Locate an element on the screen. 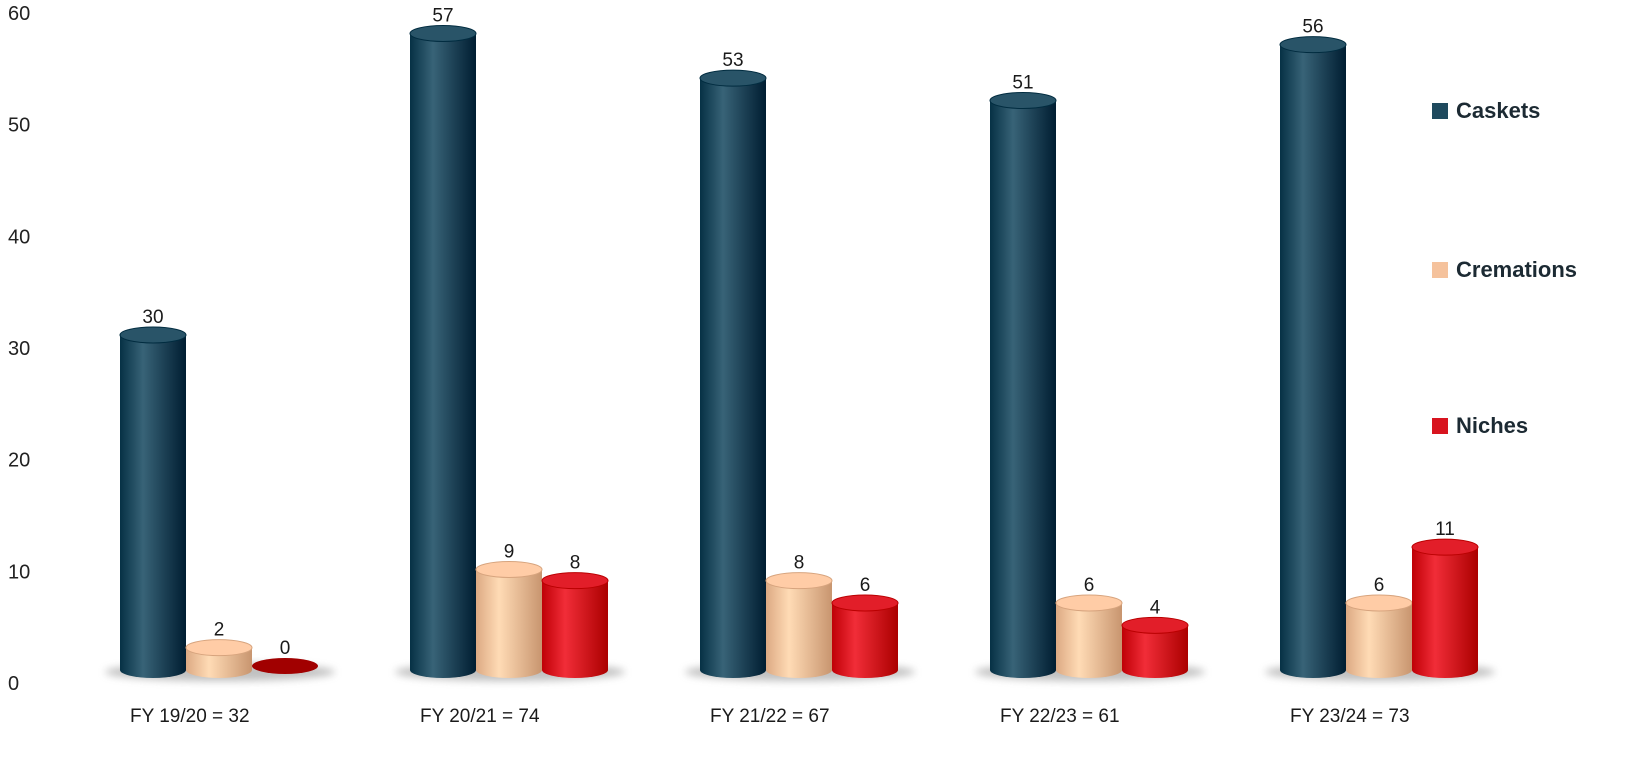 The height and width of the screenshot is (768, 1650). x-tick-label: FY 19/20 = 32 is located at coordinates (190, 716).